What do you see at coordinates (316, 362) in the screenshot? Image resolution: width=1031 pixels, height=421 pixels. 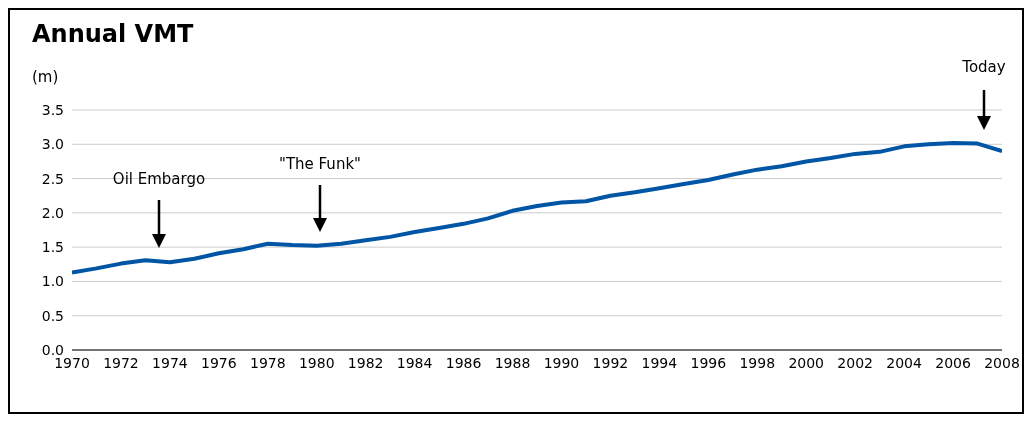 I see `x-tick-label: 1980` at bounding box center [316, 362].